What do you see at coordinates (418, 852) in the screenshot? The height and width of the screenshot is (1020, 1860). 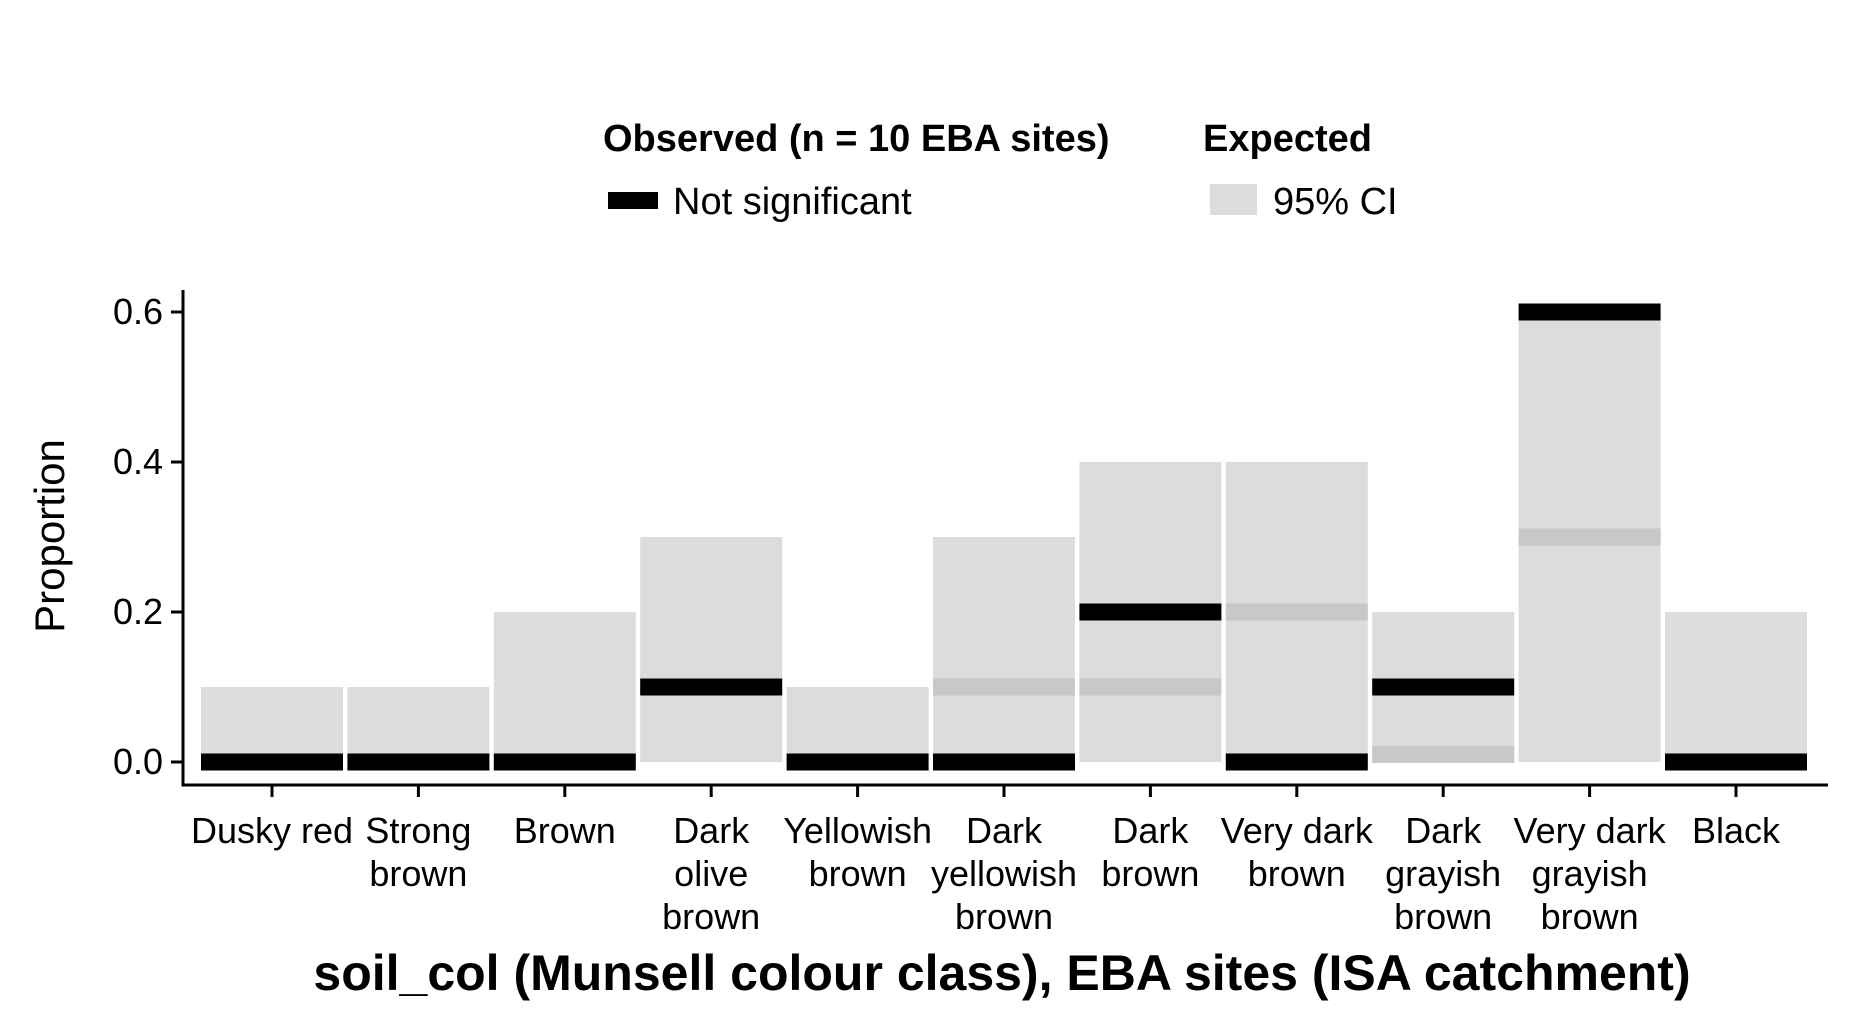 I see `x-tick-label: Strong brown` at bounding box center [418, 852].